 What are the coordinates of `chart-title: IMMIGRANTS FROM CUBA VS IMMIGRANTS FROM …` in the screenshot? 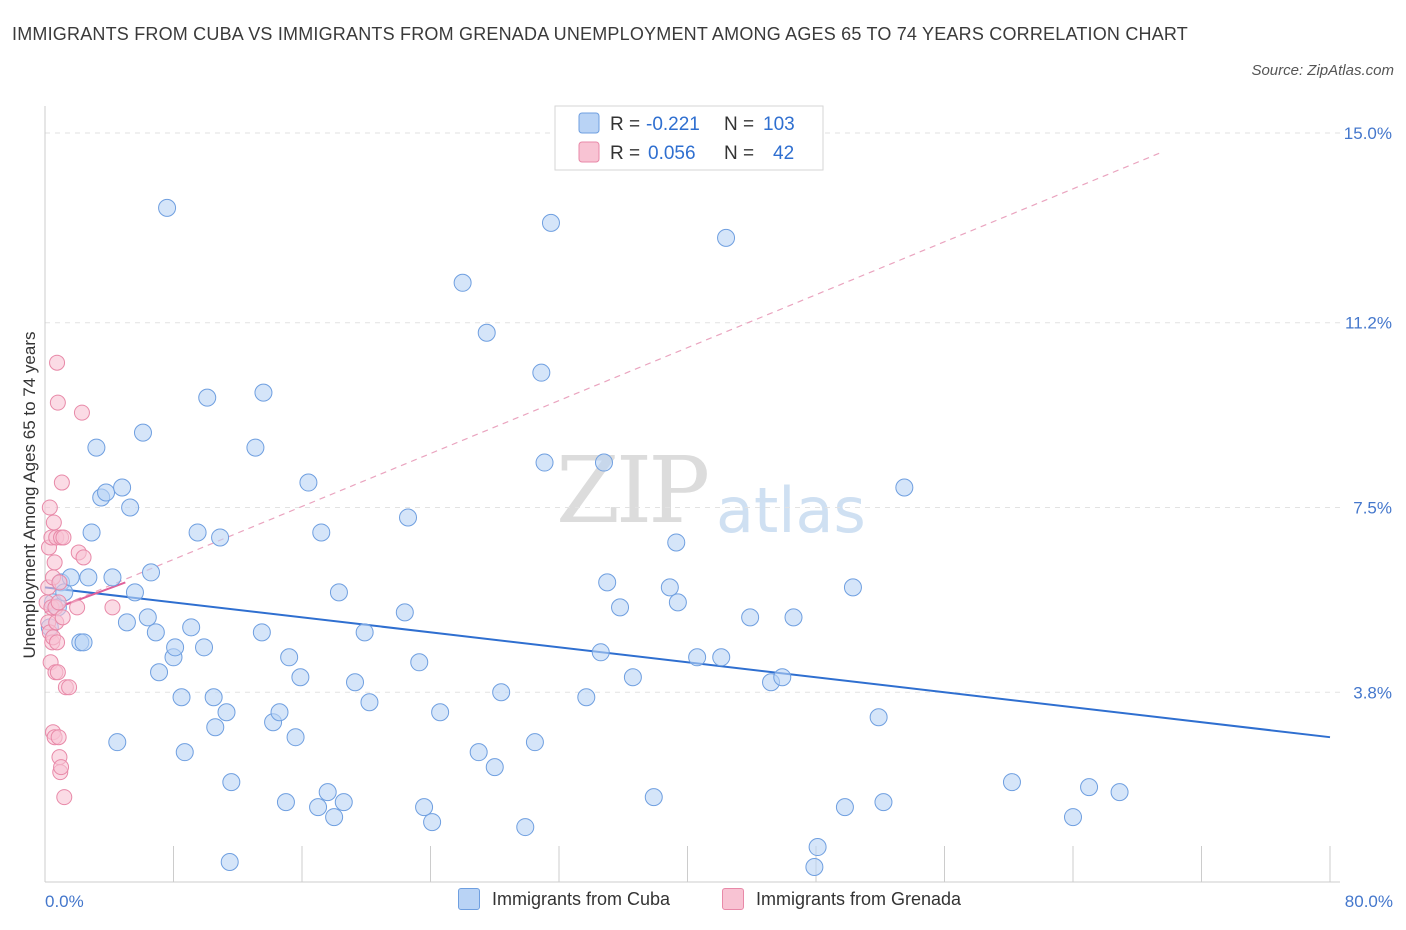 It's located at (600, 34).